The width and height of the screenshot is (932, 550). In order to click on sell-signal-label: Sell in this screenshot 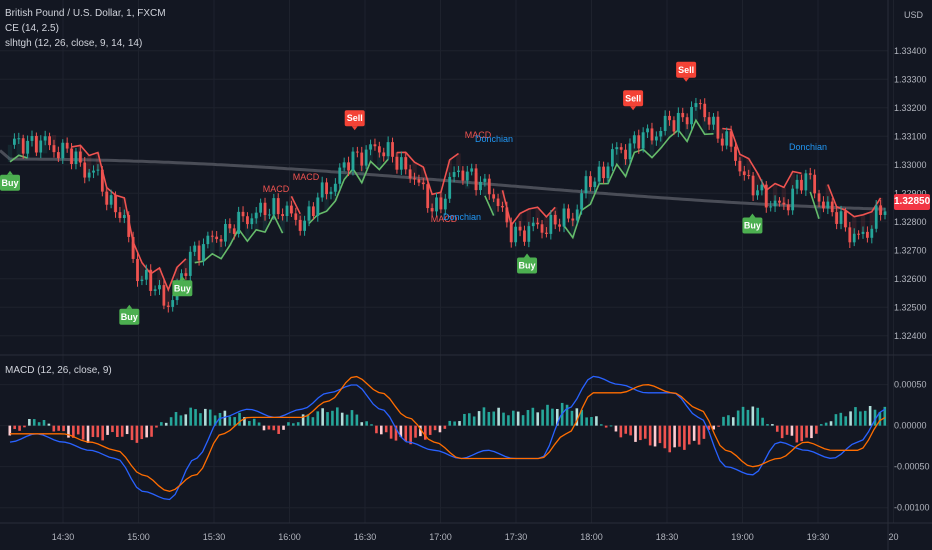, I will do `click(633, 98)`.